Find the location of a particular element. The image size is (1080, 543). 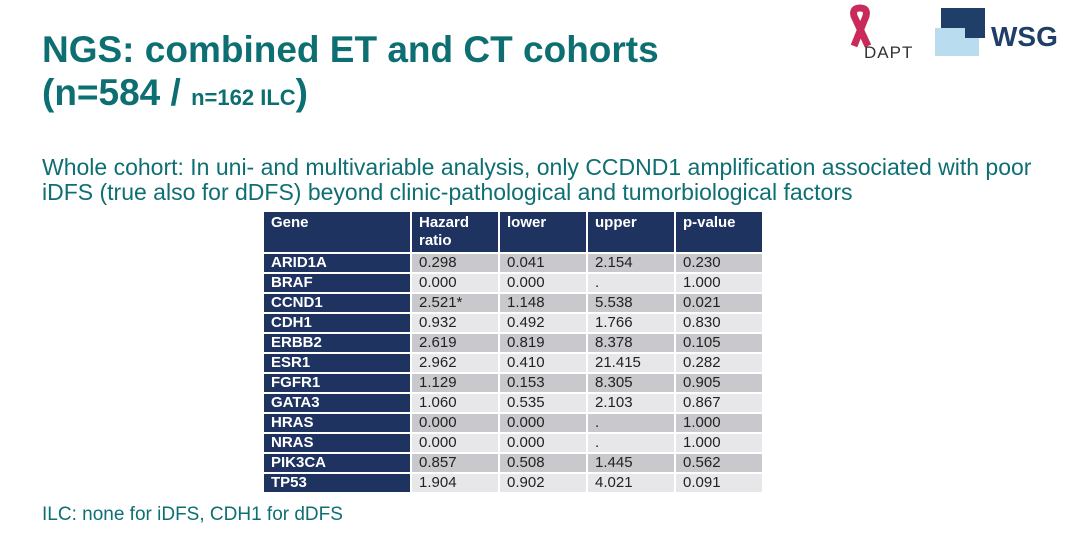

gene-cell: TP53 is located at coordinates (337, 483).